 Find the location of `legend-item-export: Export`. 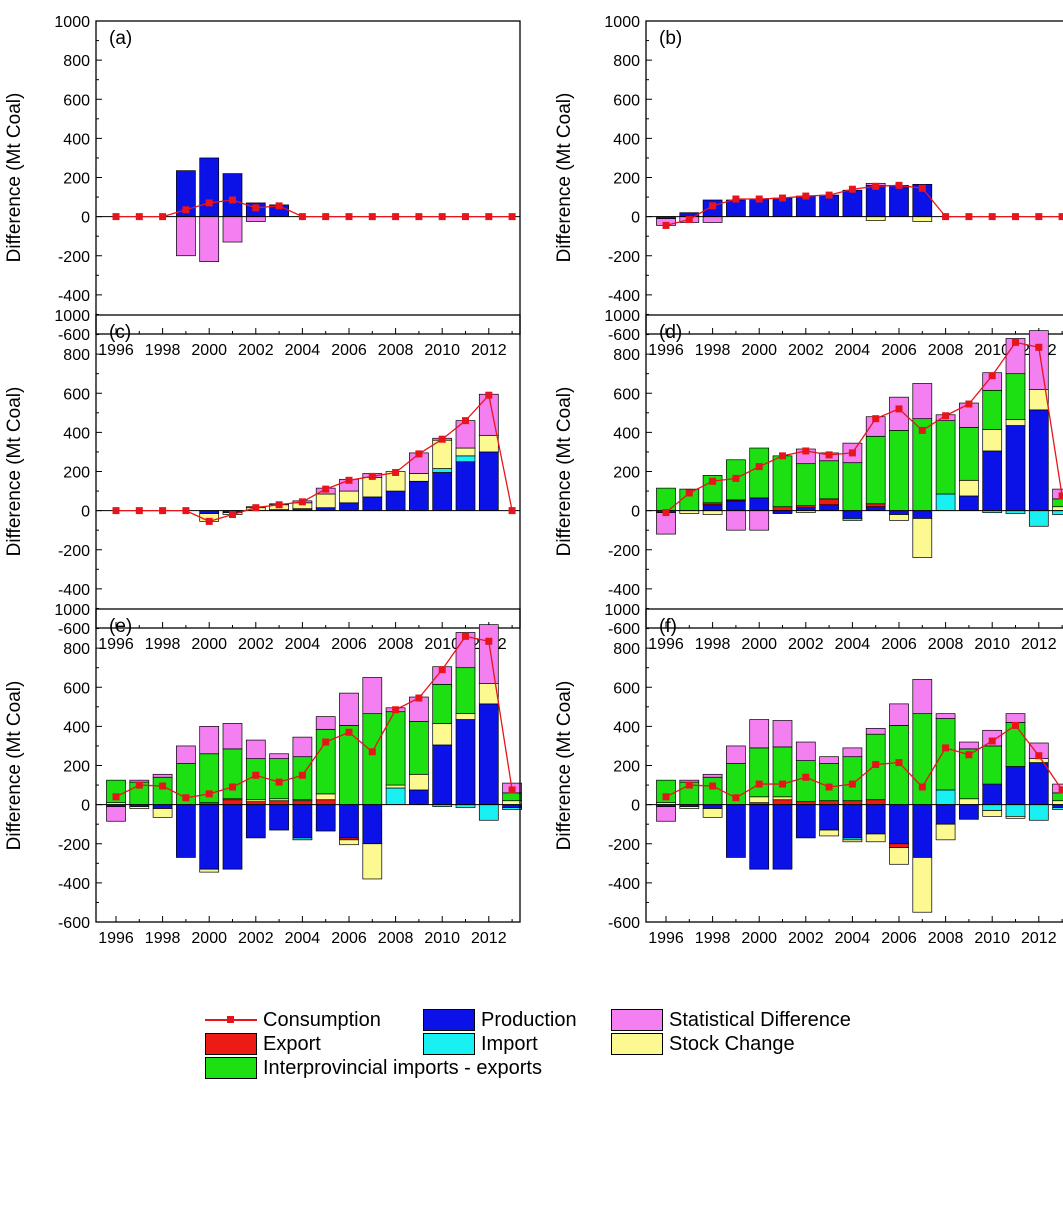

legend-item-export: Export is located at coordinates (263, 1044).